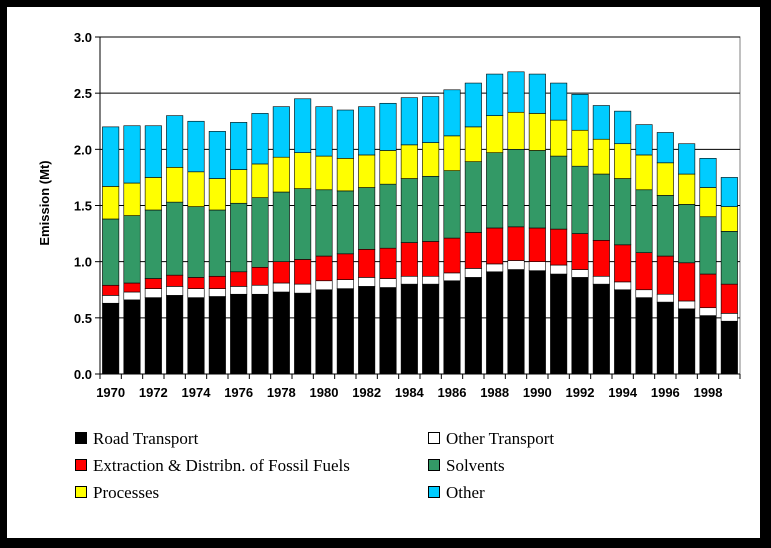 The height and width of the screenshot is (548, 771). Describe the element at coordinates (83, 93) in the screenshot. I see `y-tick-label: 2.5` at that location.